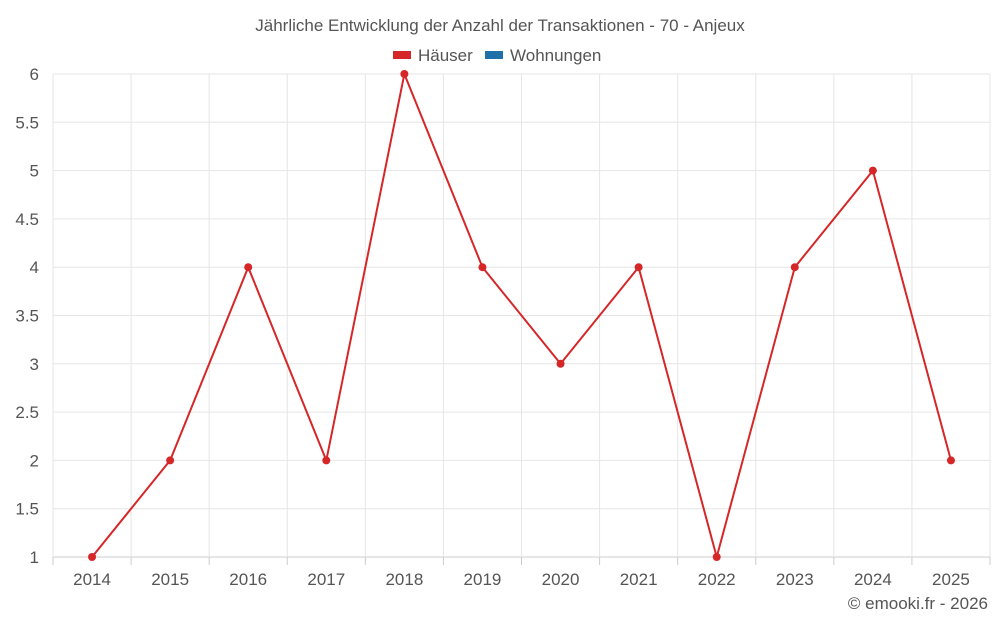  Describe the element at coordinates (918, 603) in the screenshot. I see `credit-text: © emooki.fr - 2026` at that location.